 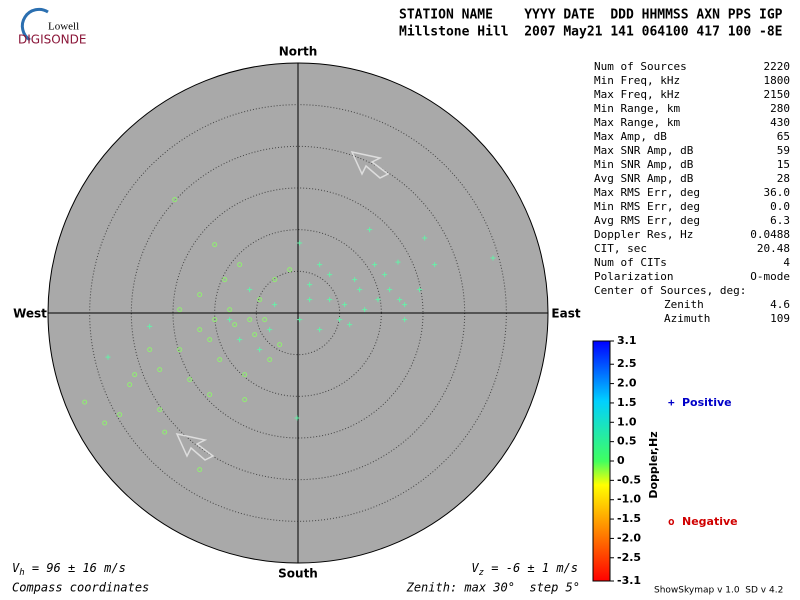 What do you see at coordinates (629, 557) in the screenshot?
I see `colorbar-tick-label: -2.5` at bounding box center [629, 557].